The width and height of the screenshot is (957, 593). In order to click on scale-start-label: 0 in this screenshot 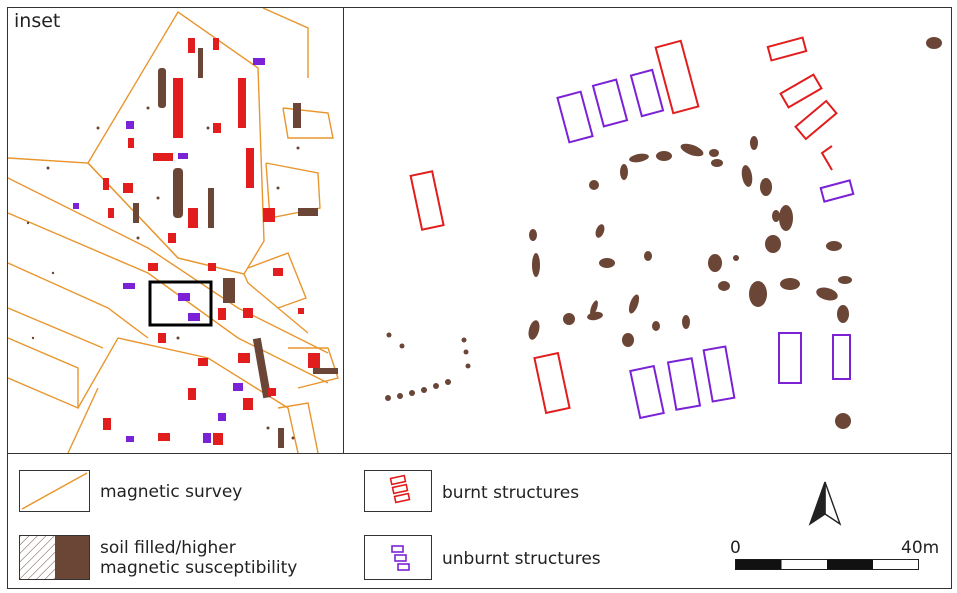, I will do `click(735, 548)`.